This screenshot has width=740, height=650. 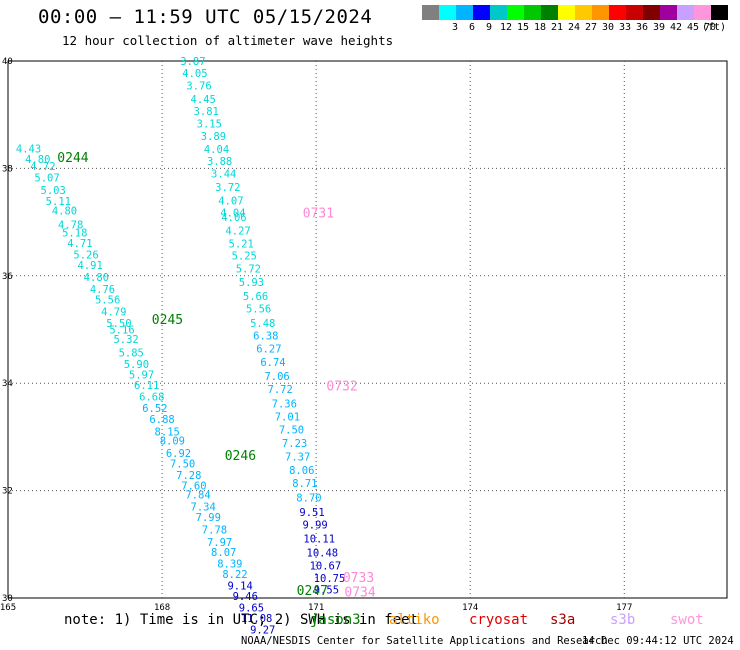 What do you see at coordinates (161, 420) in the screenshot?
I see `wave-height-point: 6.88` at bounding box center [161, 420].